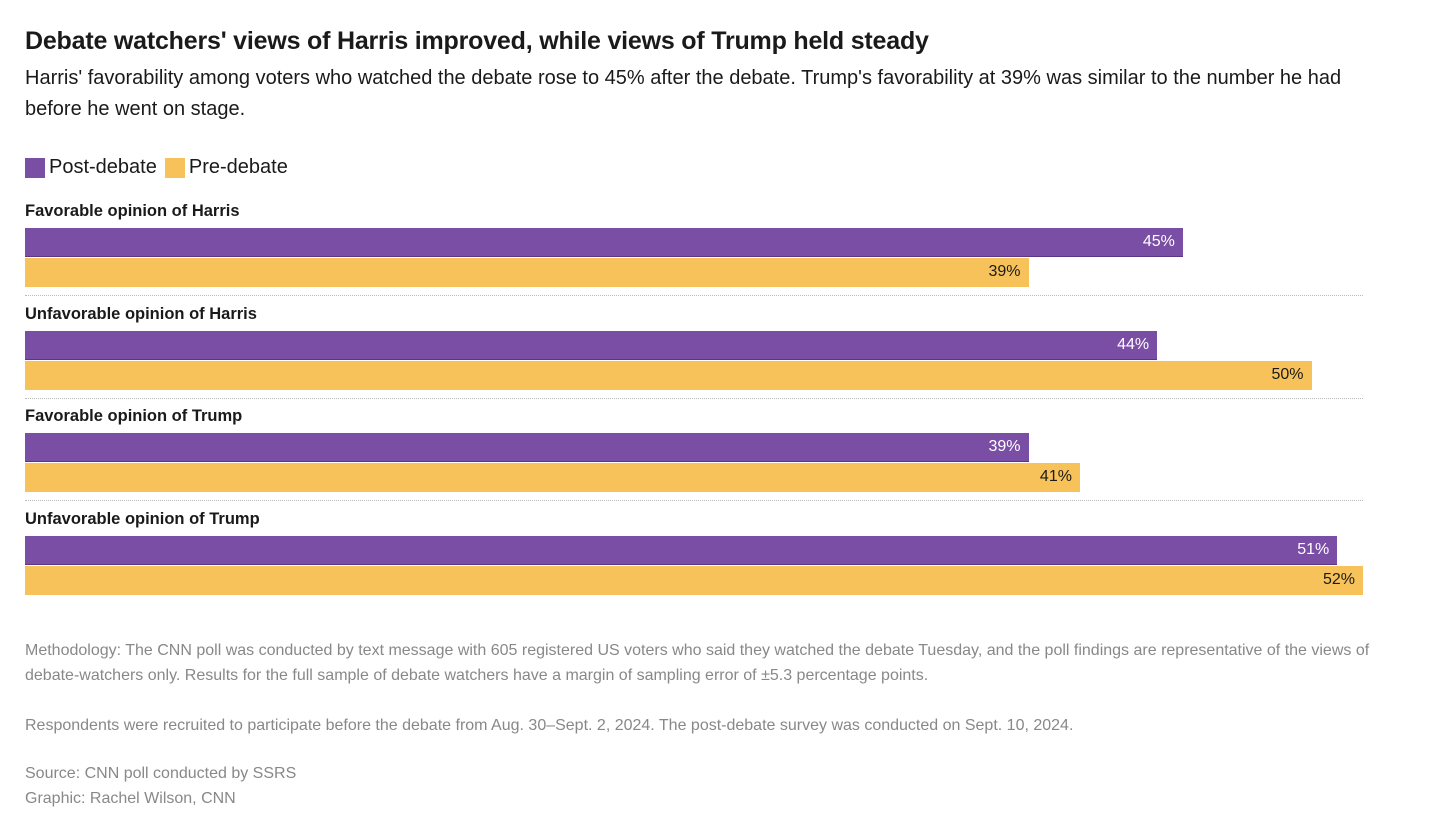  Describe the element at coordinates (1338, 579) in the screenshot. I see `bar-value-label: 52%` at that location.